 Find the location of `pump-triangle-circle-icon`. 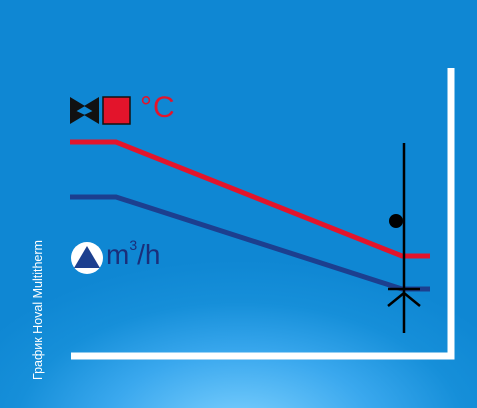

pump-triangle-circle-icon is located at coordinates (87, 258).